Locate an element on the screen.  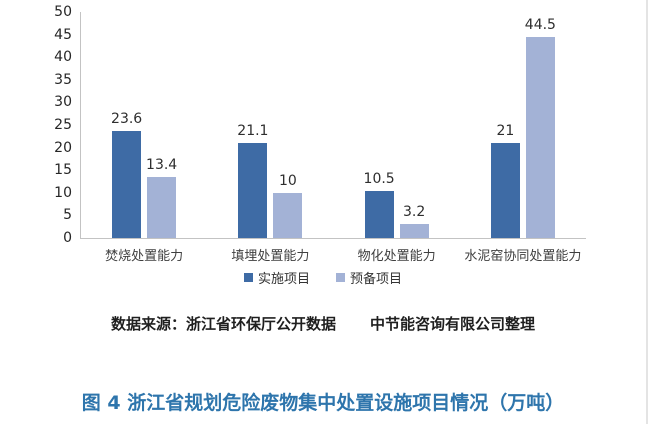
bar-value-label: 10.5 is located at coordinates (379, 179).